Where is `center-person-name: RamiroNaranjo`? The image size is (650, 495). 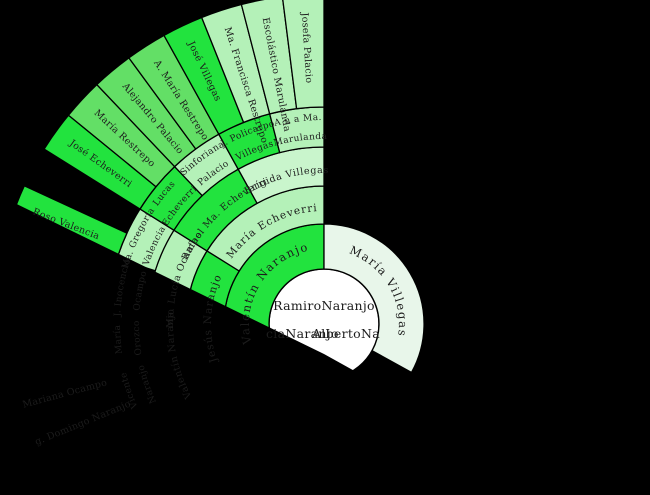
center-person-name: RamiroNaranjo is located at coordinates (324, 305).